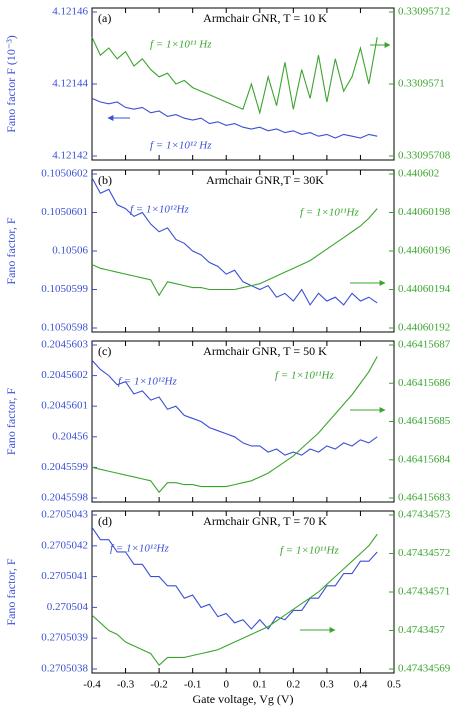 The height and width of the screenshot is (707, 474). I want to click on x-tick-label: 0.3, so click(327, 685).